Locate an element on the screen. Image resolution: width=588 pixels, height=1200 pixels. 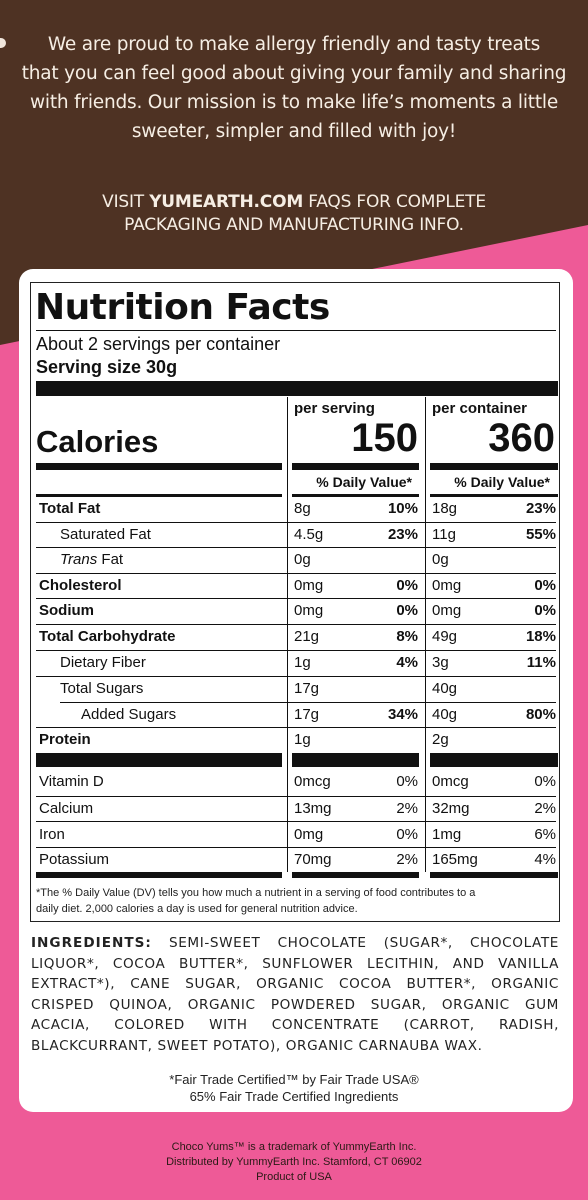
nutrient-name: Dietary Fiber is located at coordinates (103, 662).